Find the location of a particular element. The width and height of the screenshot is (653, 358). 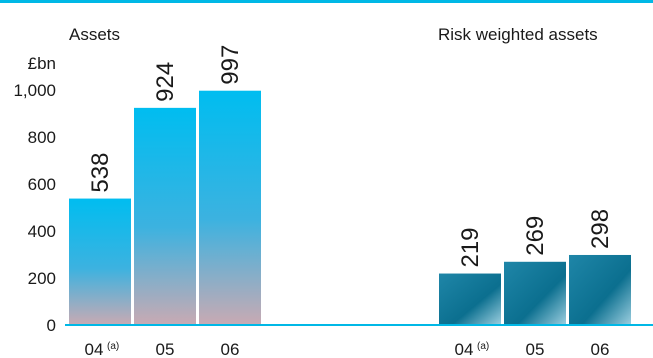

y-tick-label: 1,000 is located at coordinates (34, 90).